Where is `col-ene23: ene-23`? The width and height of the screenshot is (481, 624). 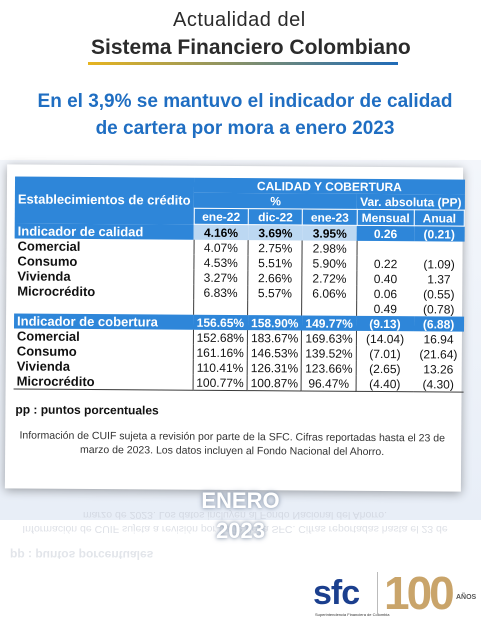 col-ene23: ene-23 is located at coordinates (330, 217).